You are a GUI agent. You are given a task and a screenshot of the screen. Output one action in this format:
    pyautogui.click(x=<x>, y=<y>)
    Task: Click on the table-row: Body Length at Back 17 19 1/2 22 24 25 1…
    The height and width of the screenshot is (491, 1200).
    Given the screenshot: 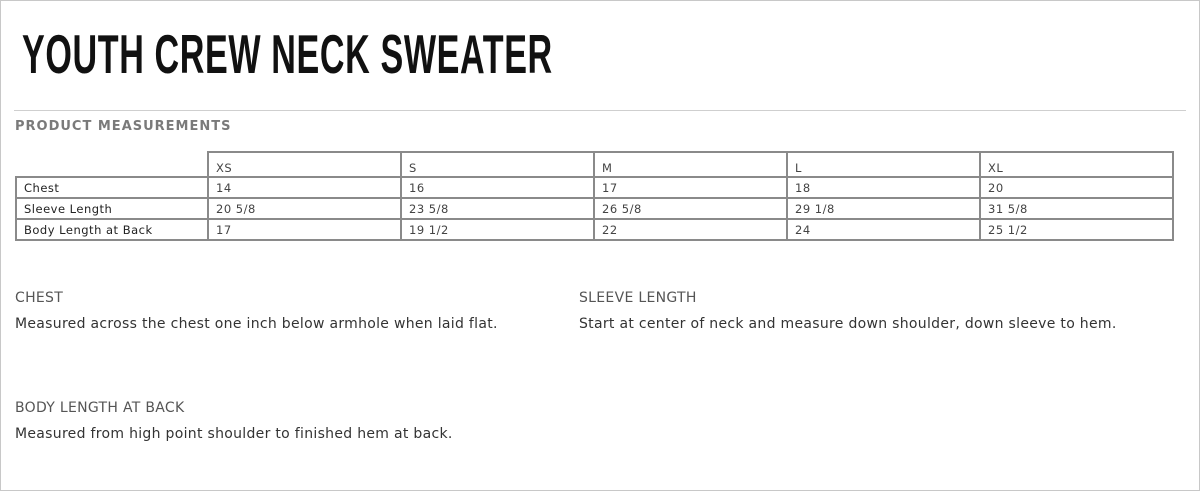 What is the action you would take?
    pyautogui.click(x=594, y=229)
    